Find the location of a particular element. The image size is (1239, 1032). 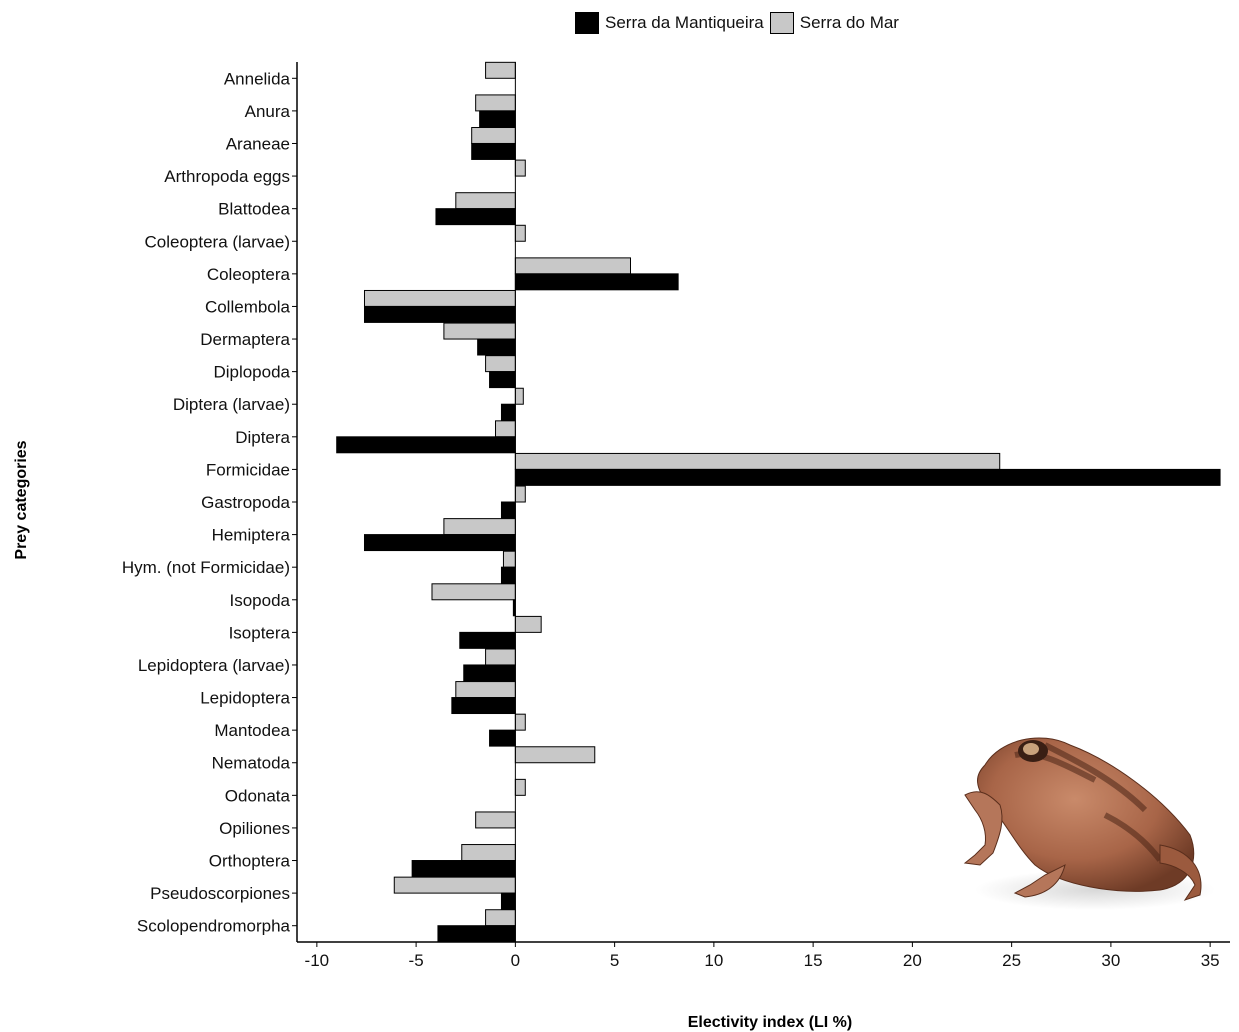

x-tick-label: 35 is located at coordinates (1210, 960).